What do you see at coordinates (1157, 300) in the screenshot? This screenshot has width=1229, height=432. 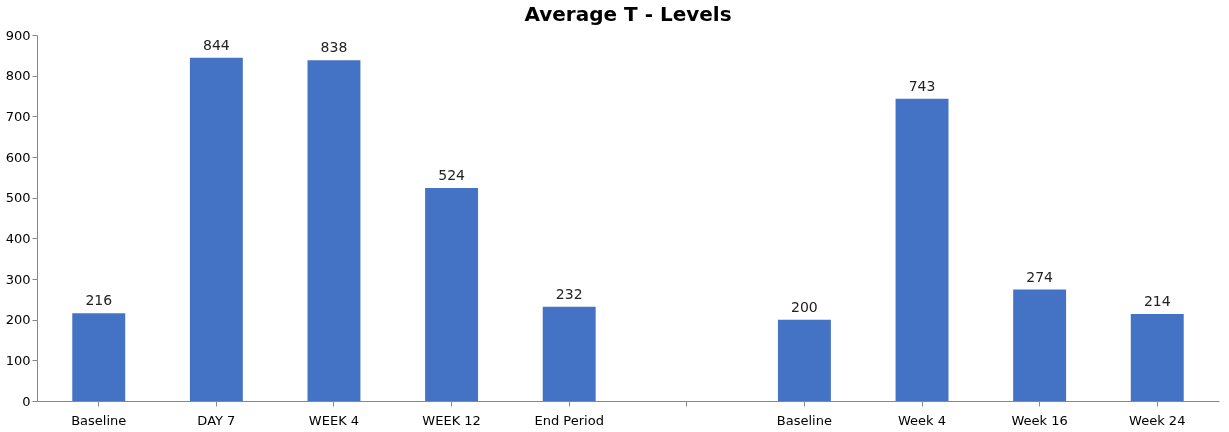 I see `data-label: 214` at bounding box center [1157, 300].